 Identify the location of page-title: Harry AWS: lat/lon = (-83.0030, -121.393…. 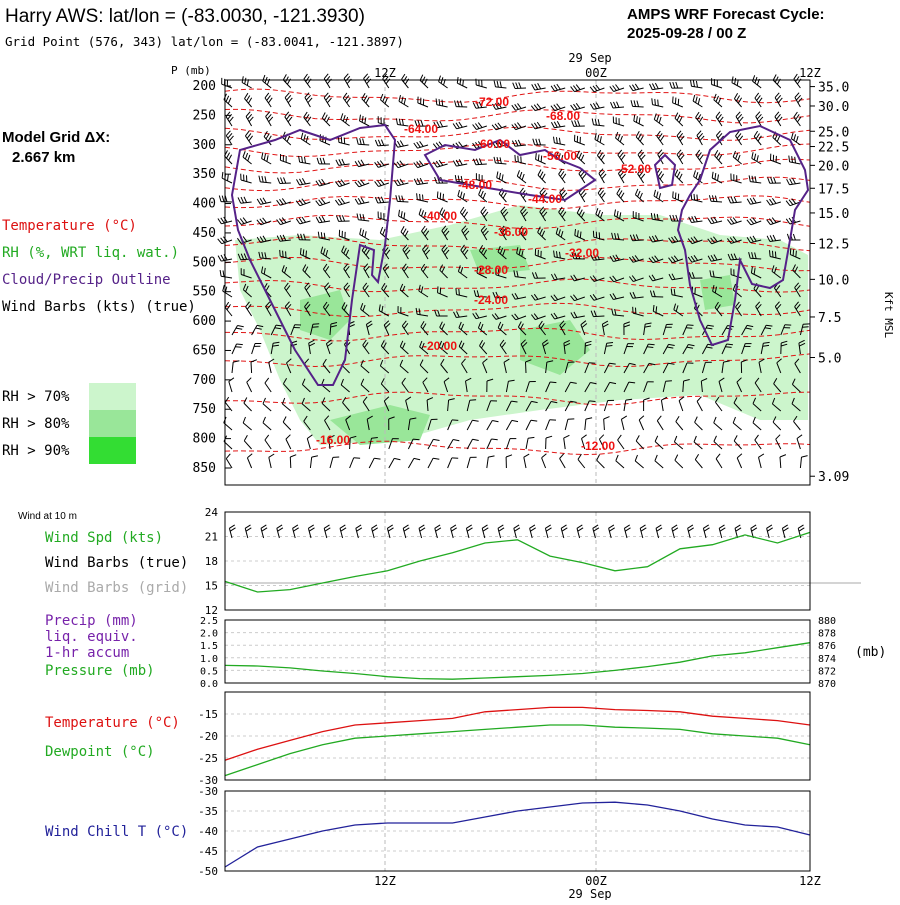
(185, 16).